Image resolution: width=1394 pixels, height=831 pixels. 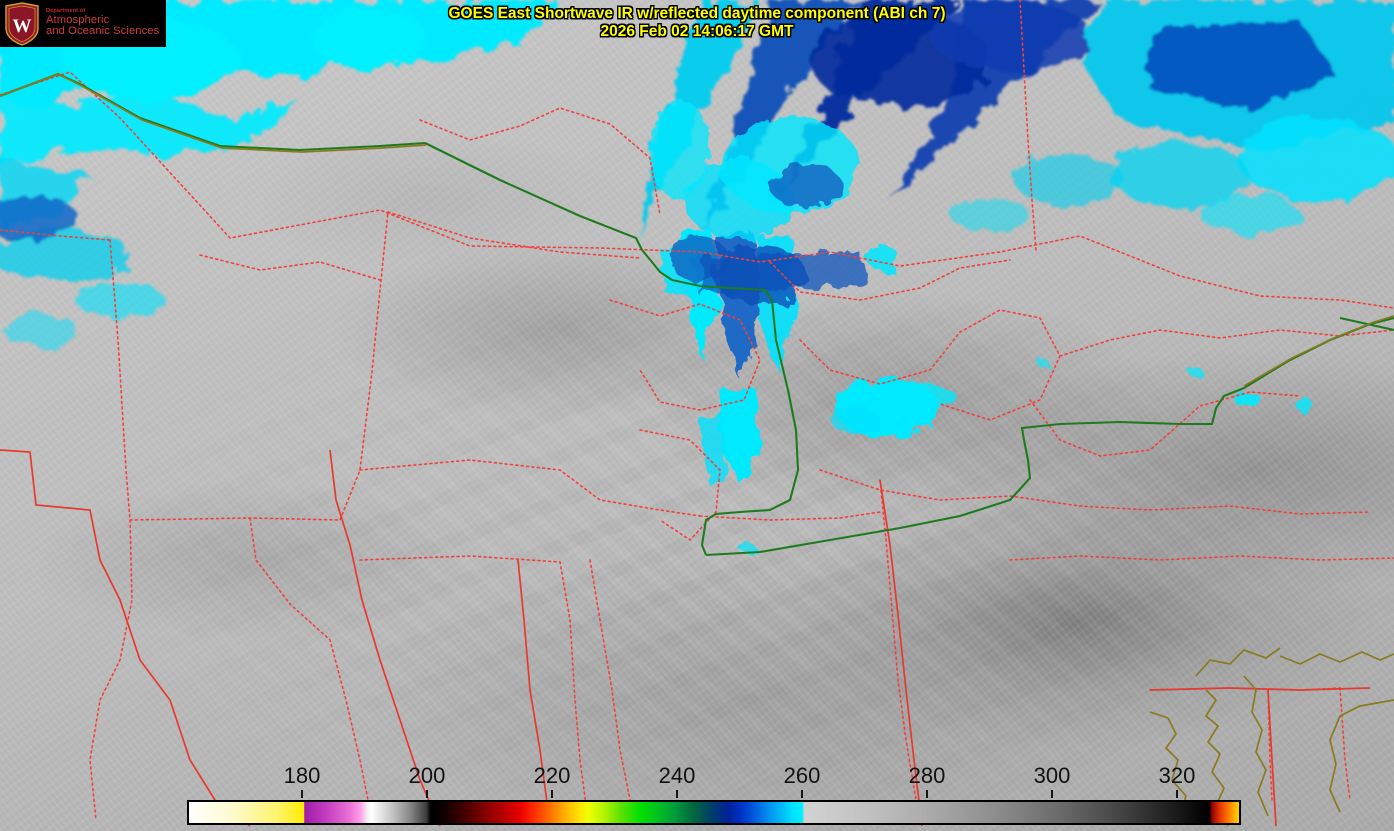 What do you see at coordinates (774, 294) in the screenshot?
I see `lake-effect-snow-bands` at bounding box center [774, 294].